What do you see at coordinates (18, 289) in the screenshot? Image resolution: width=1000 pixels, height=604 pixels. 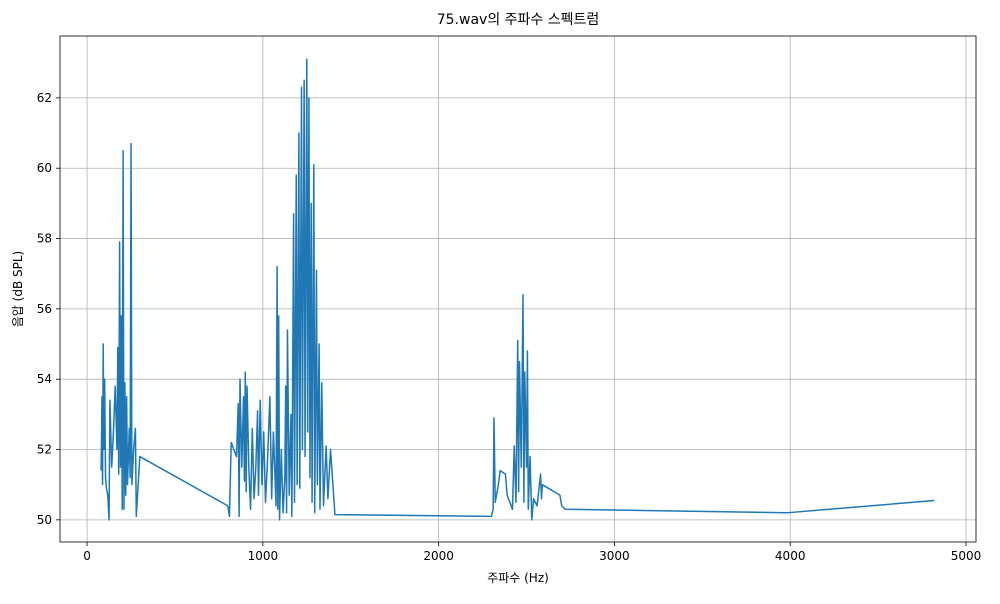 I see `y-axis-label: 음압 (dB SPL)` at bounding box center [18, 289].